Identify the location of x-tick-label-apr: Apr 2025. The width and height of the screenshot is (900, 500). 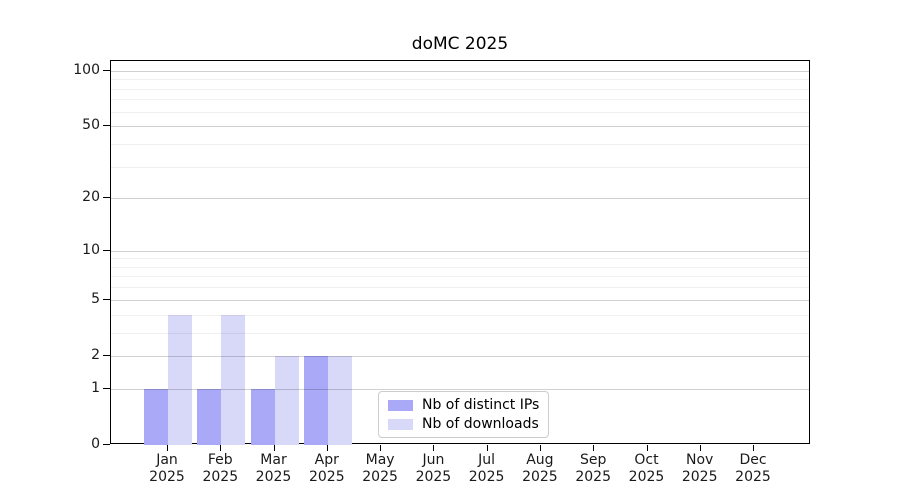
(327, 469).